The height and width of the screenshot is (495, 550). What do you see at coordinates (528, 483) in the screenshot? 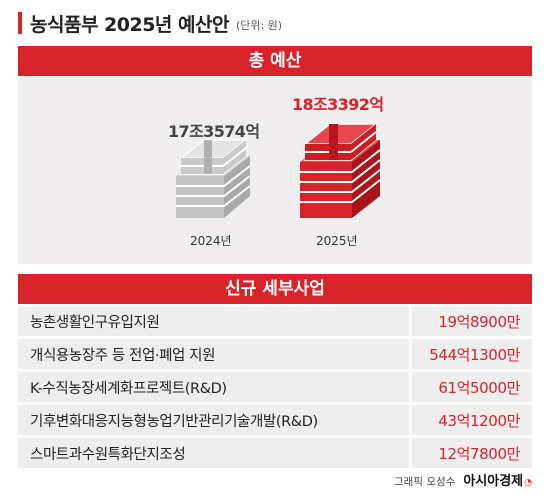
I see `logo-mark-icon: ◔` at bounding box center [528, 483].